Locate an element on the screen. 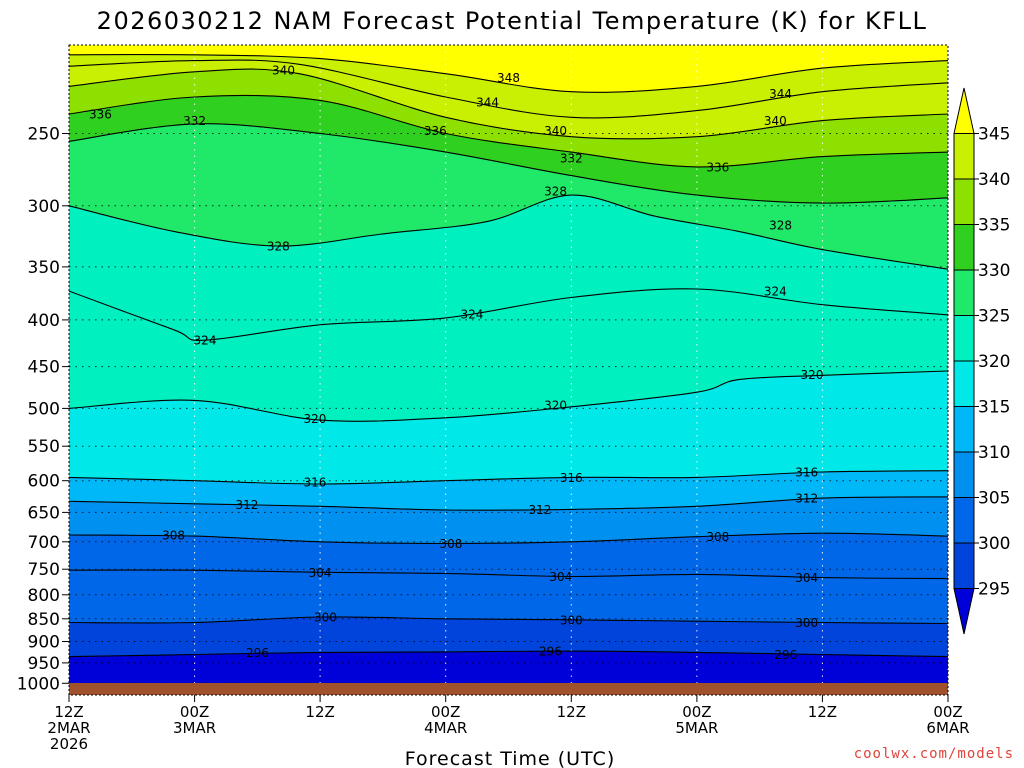  colorbar-label-320: 320 is located at coordinates (994, 362).